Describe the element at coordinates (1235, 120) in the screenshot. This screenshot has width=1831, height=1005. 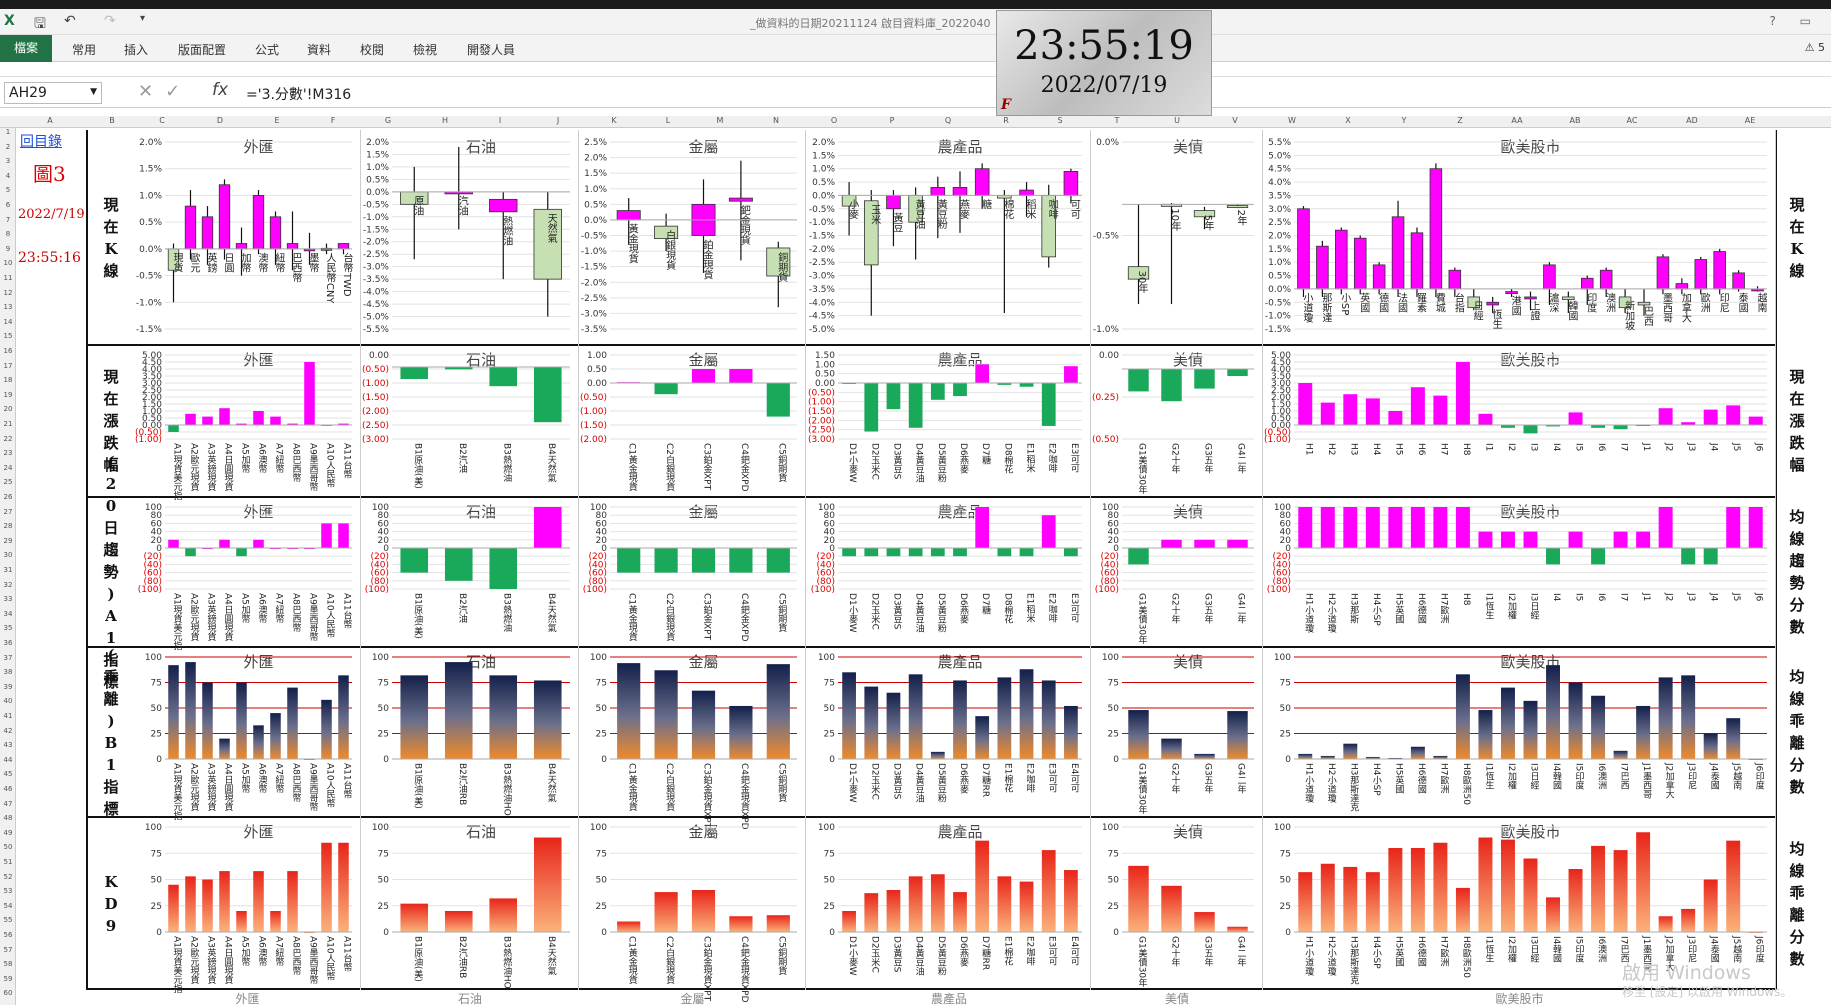
I see `column-header: V` at that location.